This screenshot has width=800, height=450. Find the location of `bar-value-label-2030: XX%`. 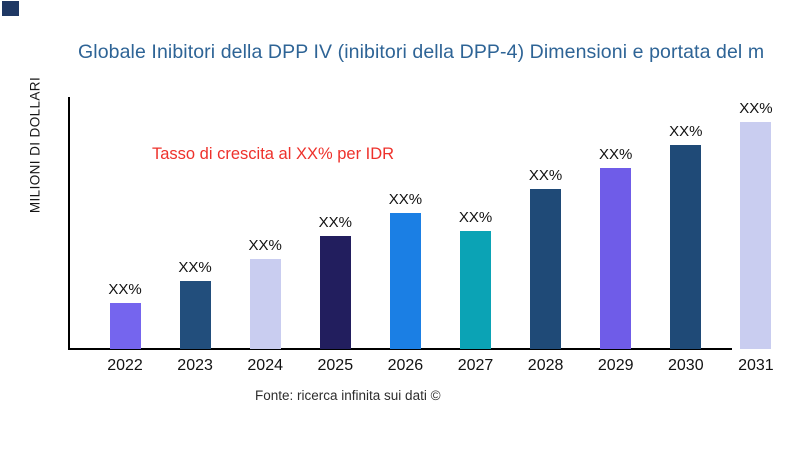

bar-value-label-2030: XX% is located at coordinates (686, 131).